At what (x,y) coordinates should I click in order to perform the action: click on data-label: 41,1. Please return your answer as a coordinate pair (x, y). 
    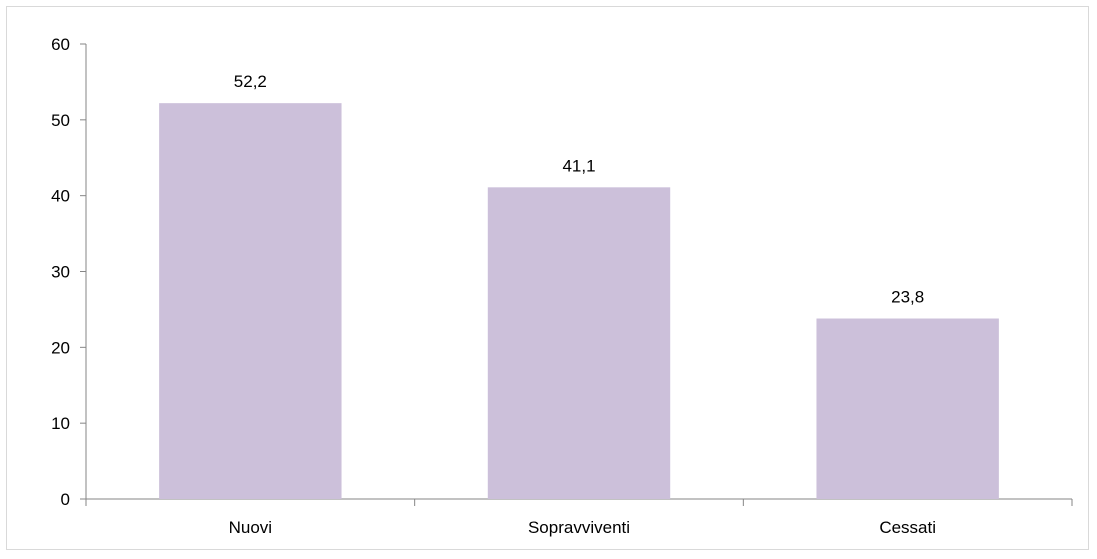
    Looking at the image, I should click on (578, 165).